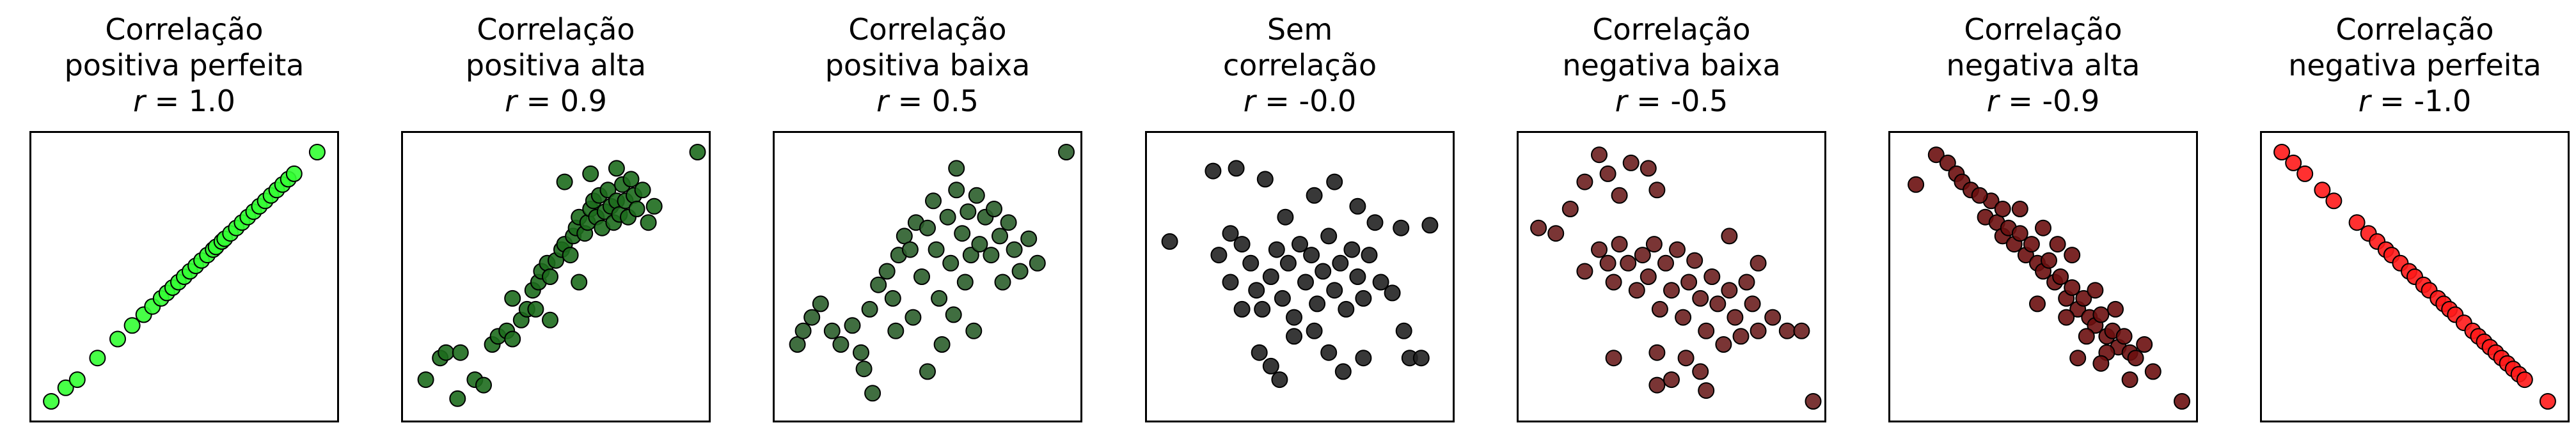 The image size is (2576, 448). What do you see at coordinates (184, 65) in the screenshot?
I see `panel-title: Correlação positiva perfeita r = 1.0` at bounding box center [184, 65].